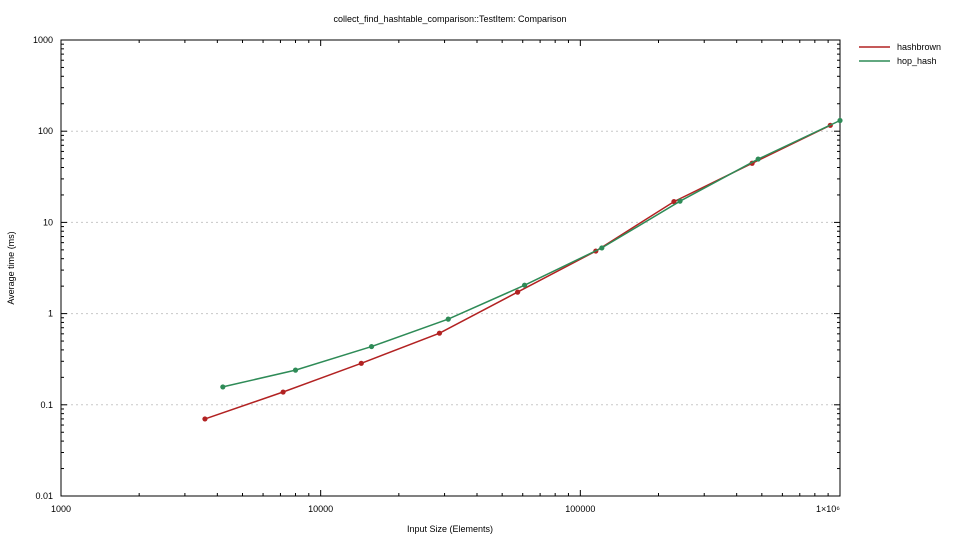 The image size is (960, 540). Describe the element at coordinates (50, 314) in the screenshot. I see `y-tick-label: 1` at that location.